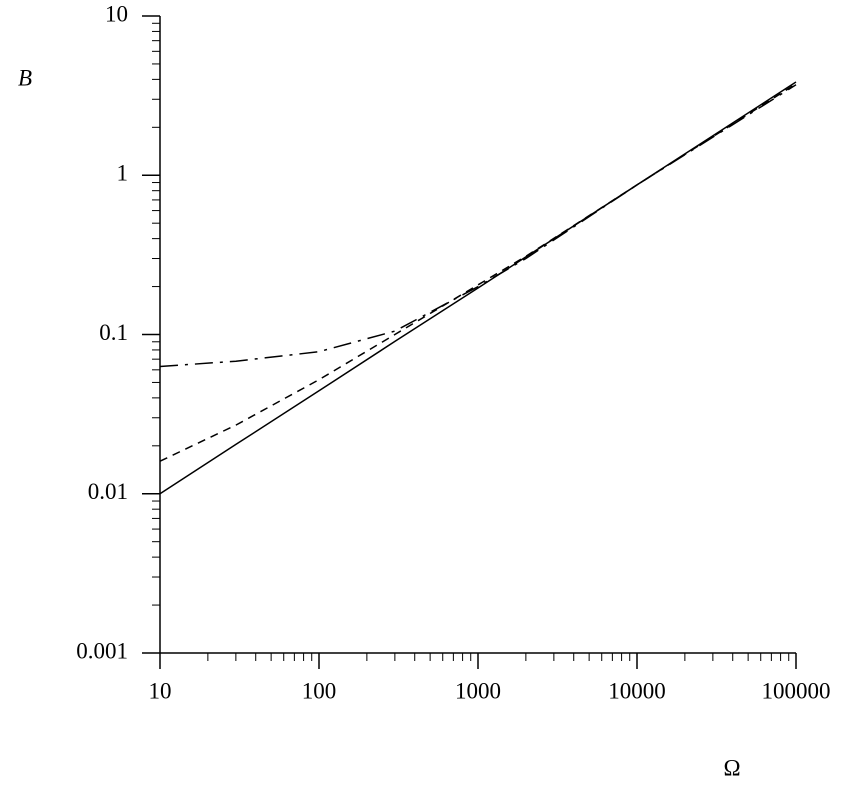 This screenshot has width=850, height=788. Describe the element at coordinates (102, 650) in the screenshot. I see `y-tick-label: 0.001` at that location.